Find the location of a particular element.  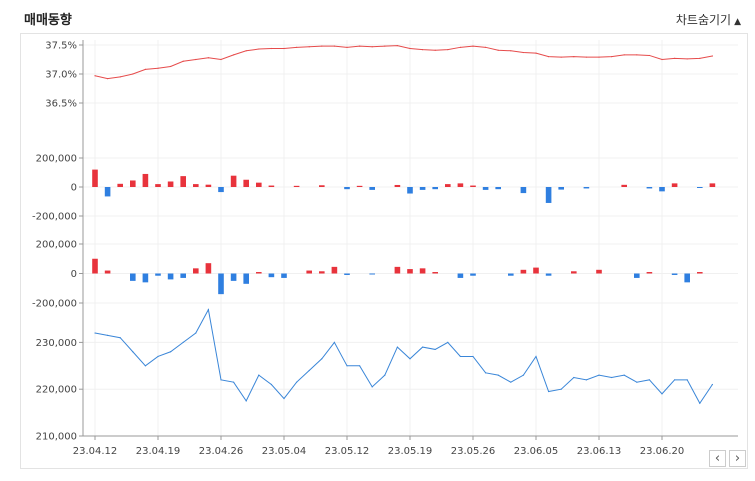

x-tick-label: 23.06.20 is located at coordinates (662, 451).